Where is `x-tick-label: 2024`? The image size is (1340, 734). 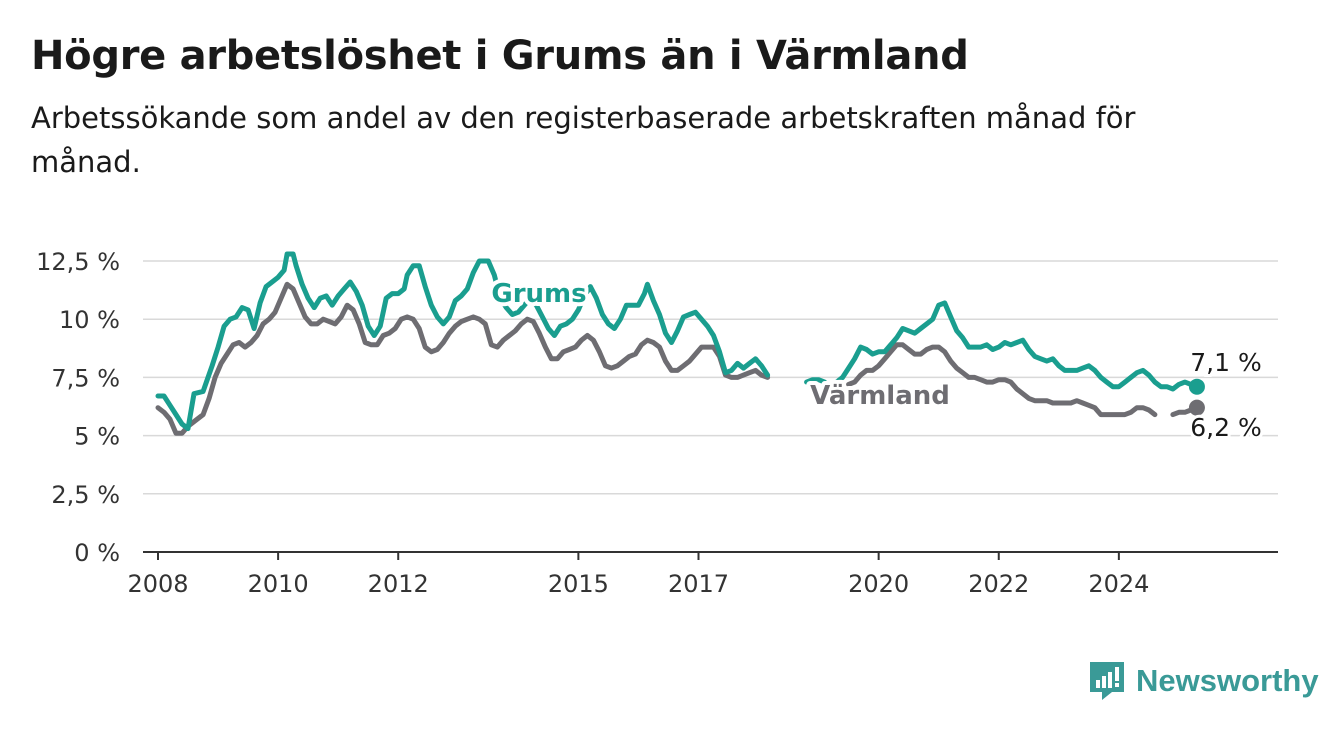 x-tick-label: 2024 is located at coordinates (1118, 584).